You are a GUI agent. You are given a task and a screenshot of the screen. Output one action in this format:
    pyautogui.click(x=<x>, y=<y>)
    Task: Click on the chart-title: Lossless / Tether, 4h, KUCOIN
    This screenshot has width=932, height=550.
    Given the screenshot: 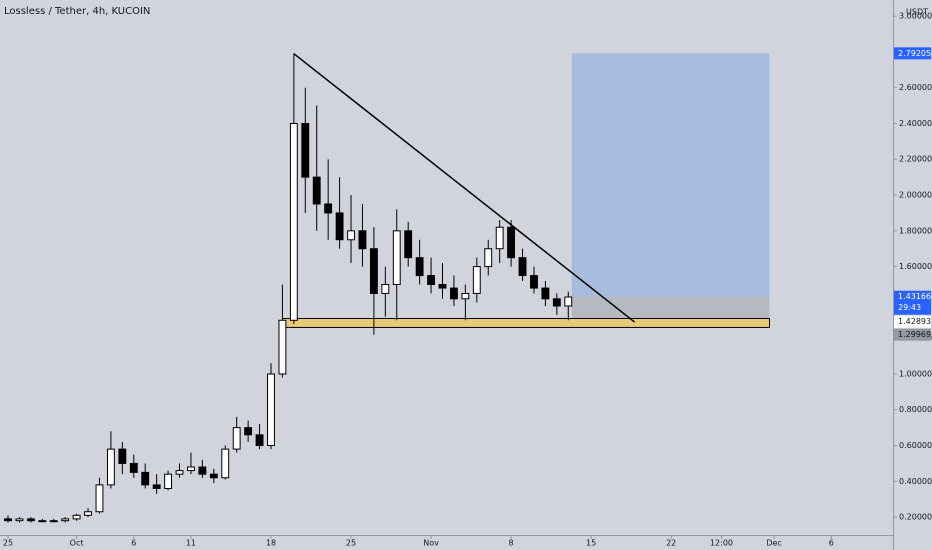 What is the action you would take?
    pyautogui.click(x=77, y=11)
    